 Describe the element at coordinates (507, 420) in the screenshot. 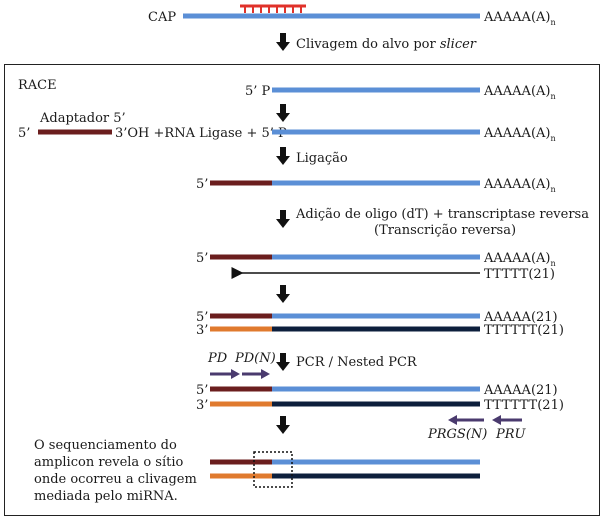

I see `primer-pru-arrow` at that location.